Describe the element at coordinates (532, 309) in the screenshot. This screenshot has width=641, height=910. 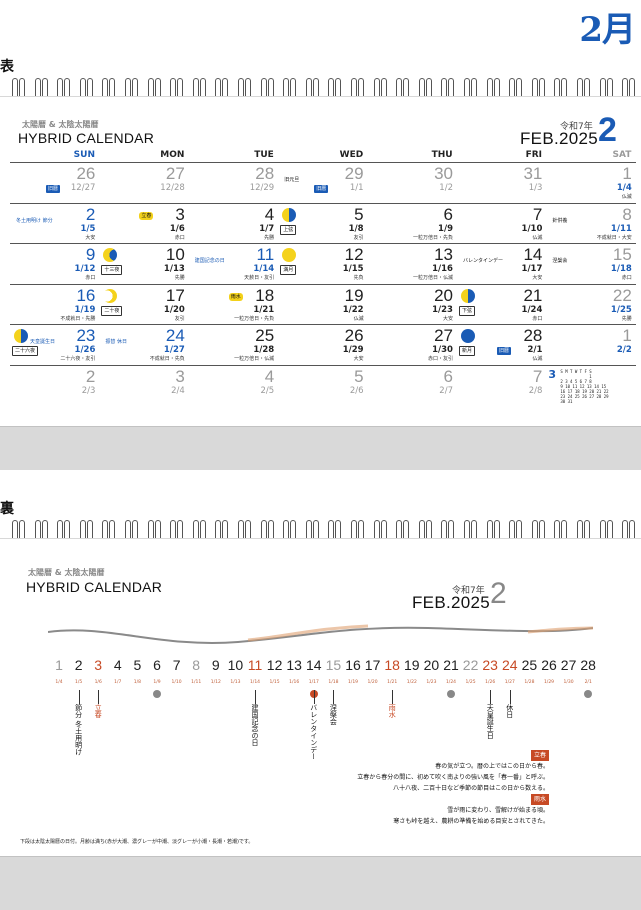
I see `lunar-date: 1/24` at that location.